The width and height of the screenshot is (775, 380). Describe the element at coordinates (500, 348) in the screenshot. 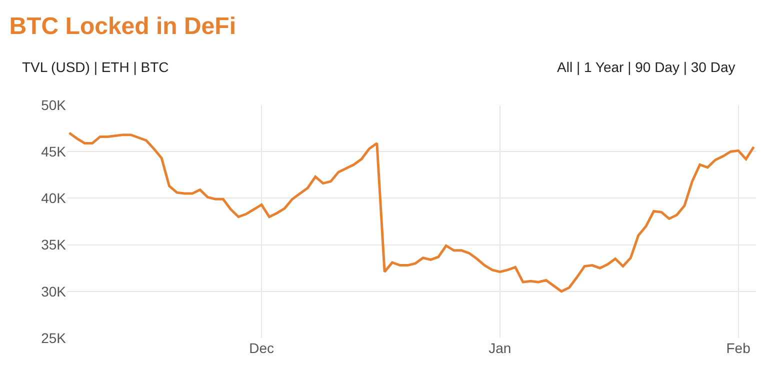

I see `x-tick-label: Jan` at that location.